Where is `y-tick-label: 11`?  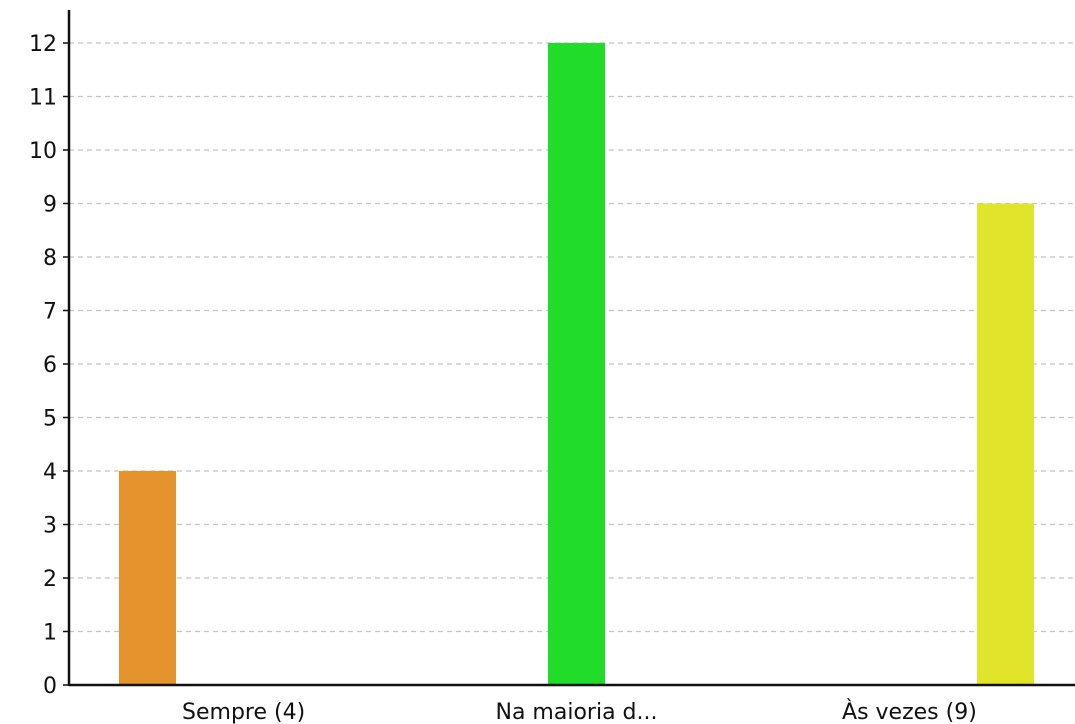
y-tick-label: 11 is located at coordinates (43, 98).